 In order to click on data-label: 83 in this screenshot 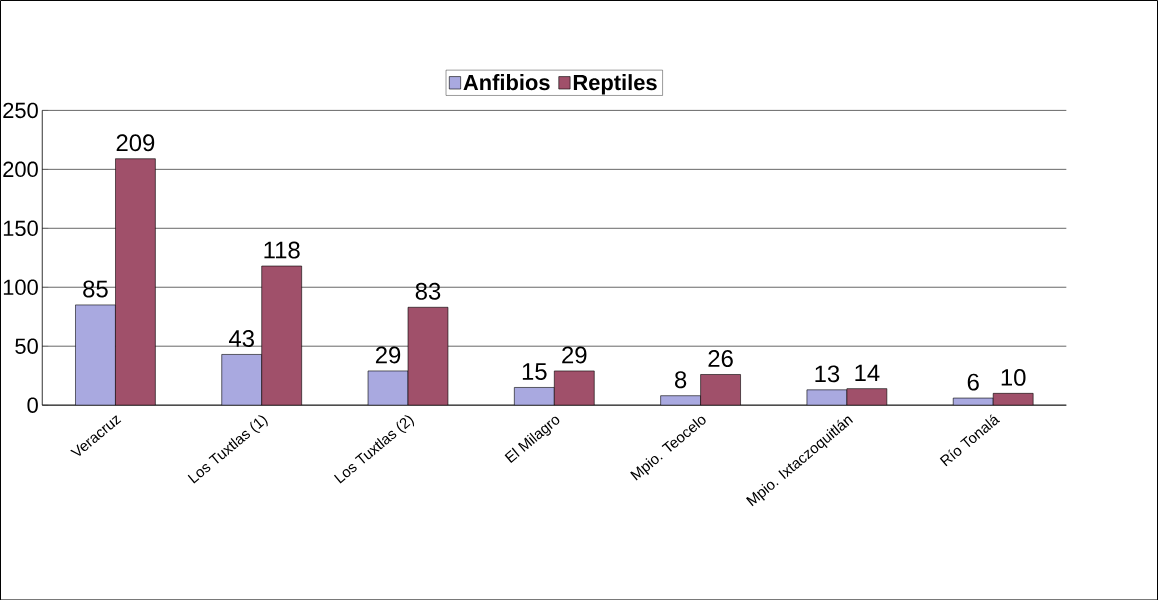, I will do `click(428, 291)`.